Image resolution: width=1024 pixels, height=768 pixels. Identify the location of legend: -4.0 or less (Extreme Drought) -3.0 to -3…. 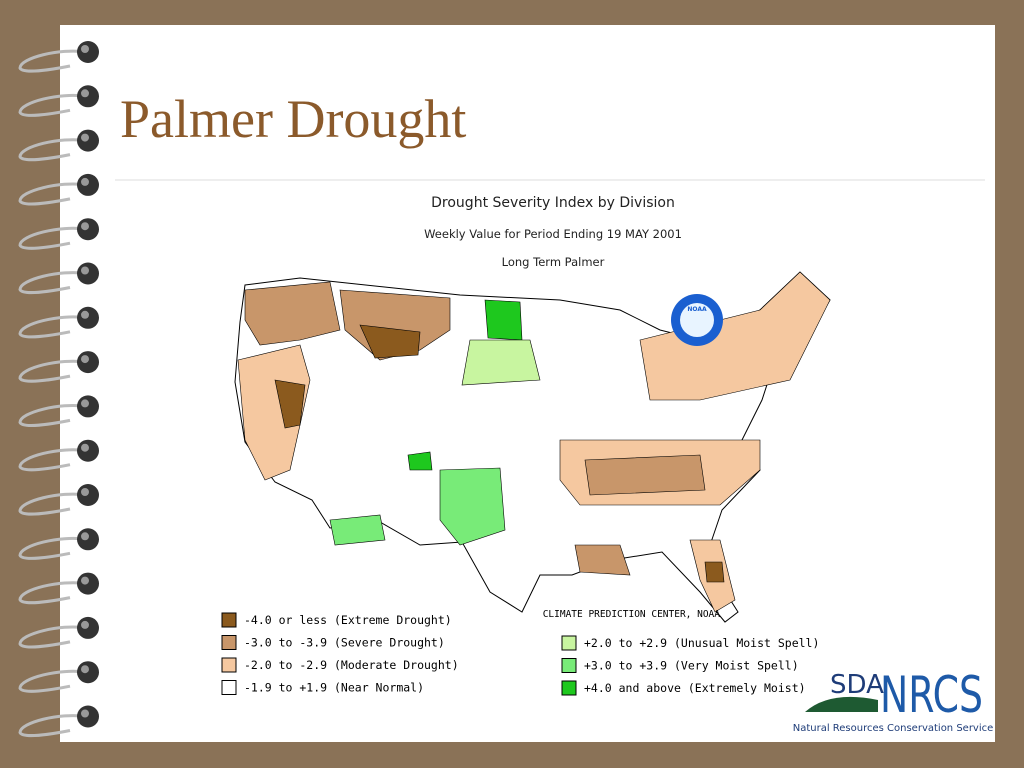
(520, 654).